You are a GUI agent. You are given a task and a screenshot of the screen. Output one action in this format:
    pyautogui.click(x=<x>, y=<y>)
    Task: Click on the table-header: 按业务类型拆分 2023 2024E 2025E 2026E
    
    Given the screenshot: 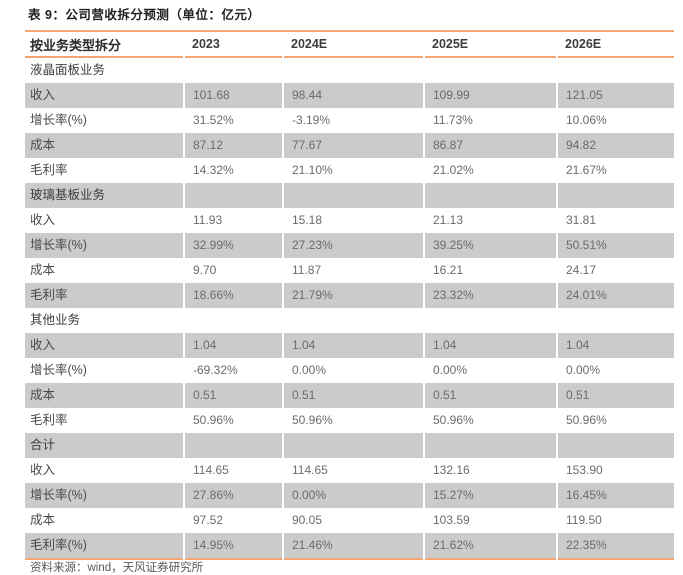 What is the action you would take?
    pyautogui.click(x=349, y=44)
    